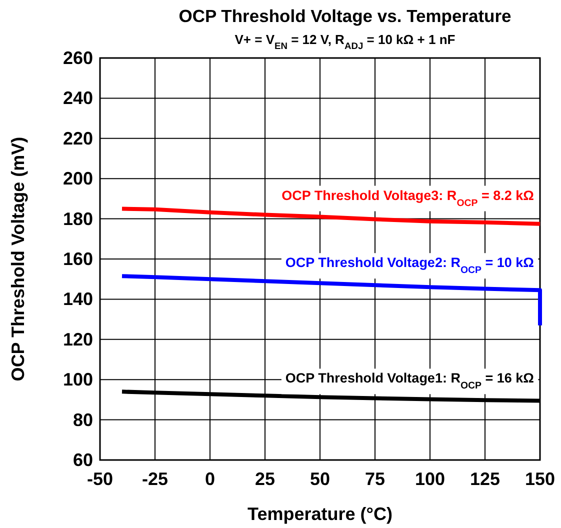 The height and width of the screenshot is (528, 561). Describe the element at coordinates (77, 178) in the screenshot. I see `y-tick-label: 200` at that location.